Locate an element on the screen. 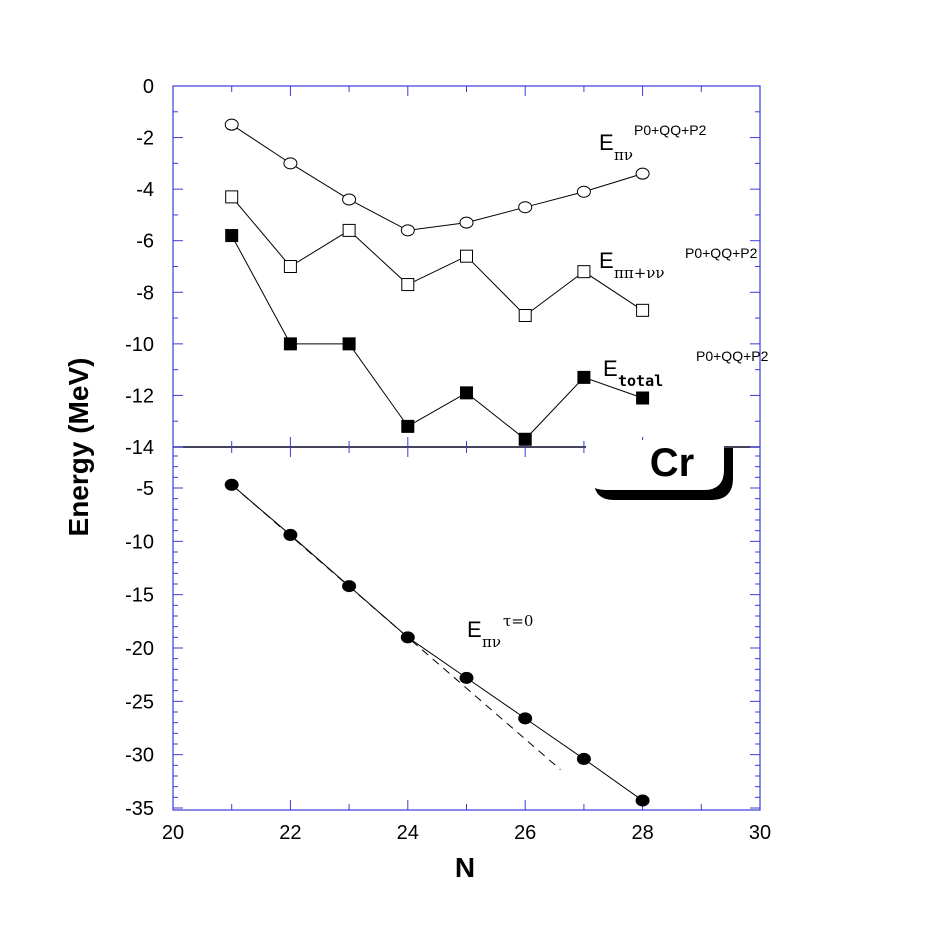 The height and width of the screenshot is (926, 926). series-label-sub: total is located at coordinates (640, 381).